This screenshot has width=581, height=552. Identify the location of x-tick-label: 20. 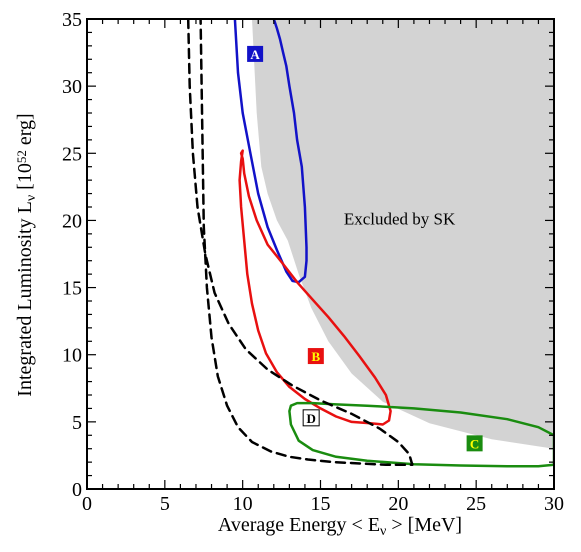
(398, 504).